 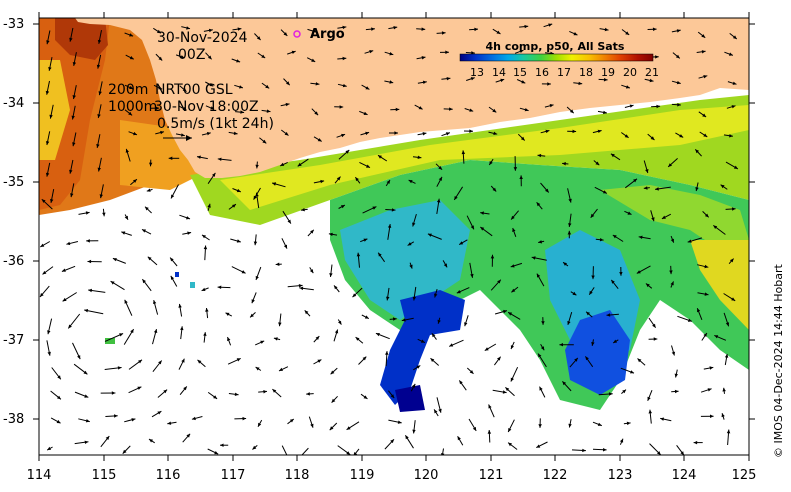 What do you see at coordinates (719, 285) in the screenshot?
I see `sst-yellow-east` at bounding box center [719, 285].